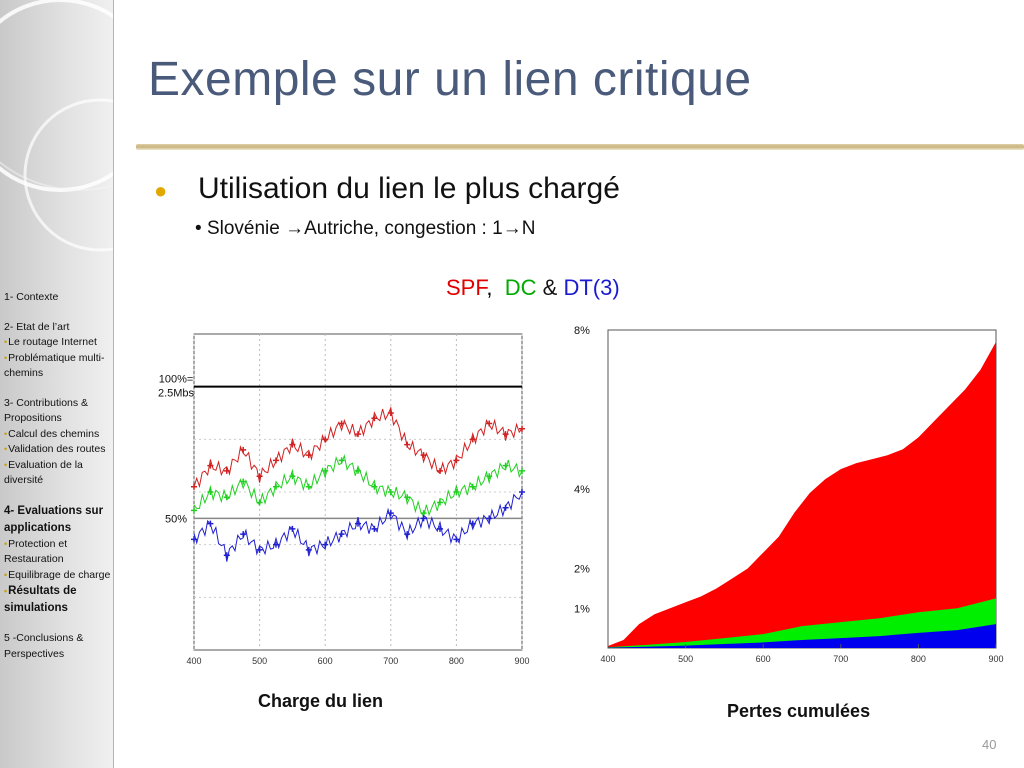 The height and width of the screenshot is (768, 1024). I want to click on chart-legend: SPF, DC & DT(3), so click(533, 288).